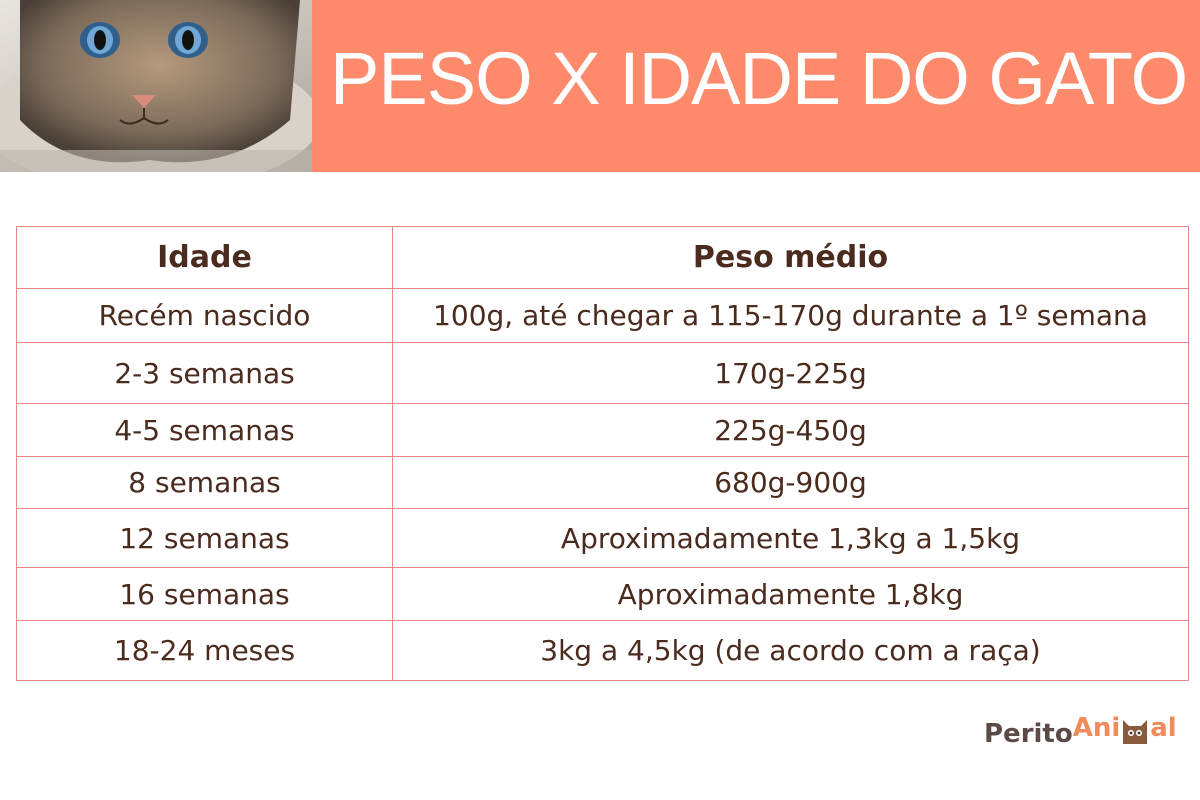 This screenshot has width=1200, height=800. Describe the element at coordinates (1135, 732) in the screenshot. I see `logo-cat-icon` at that location.